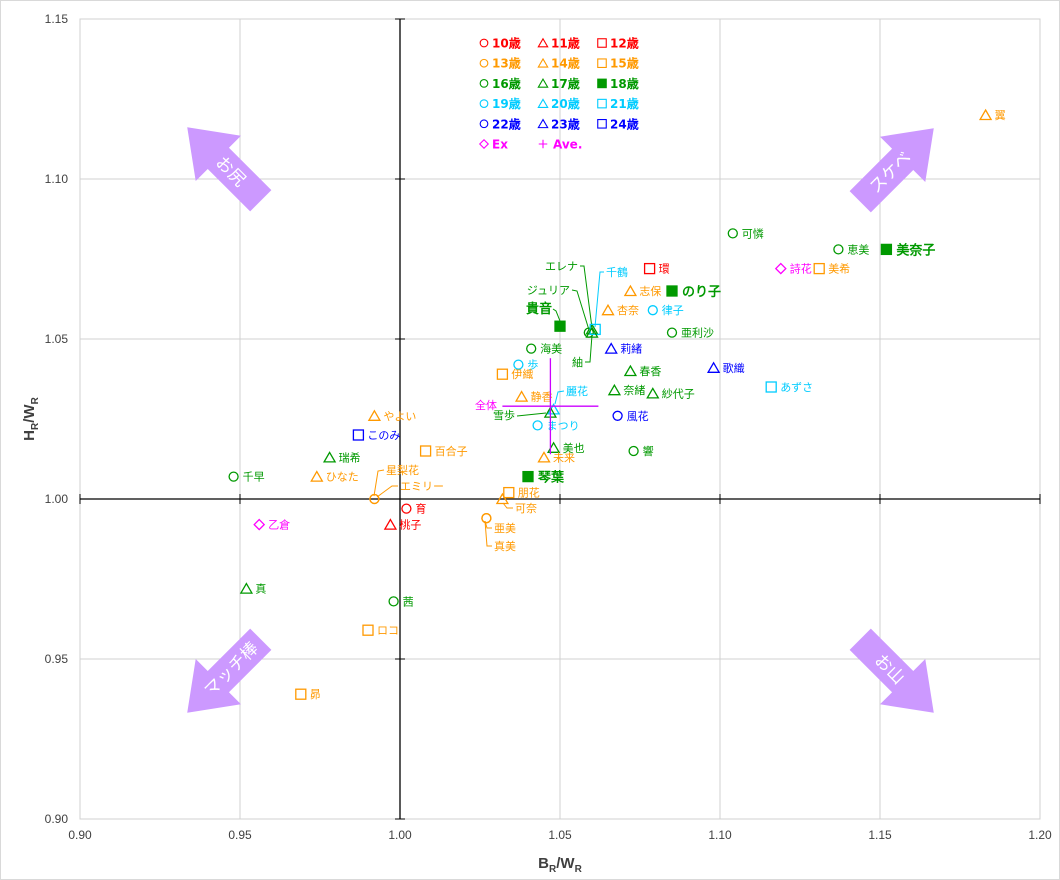 The width and height of the screenshot is (1060, 880). I want to click on data-point: 茜, so click(401, 601).